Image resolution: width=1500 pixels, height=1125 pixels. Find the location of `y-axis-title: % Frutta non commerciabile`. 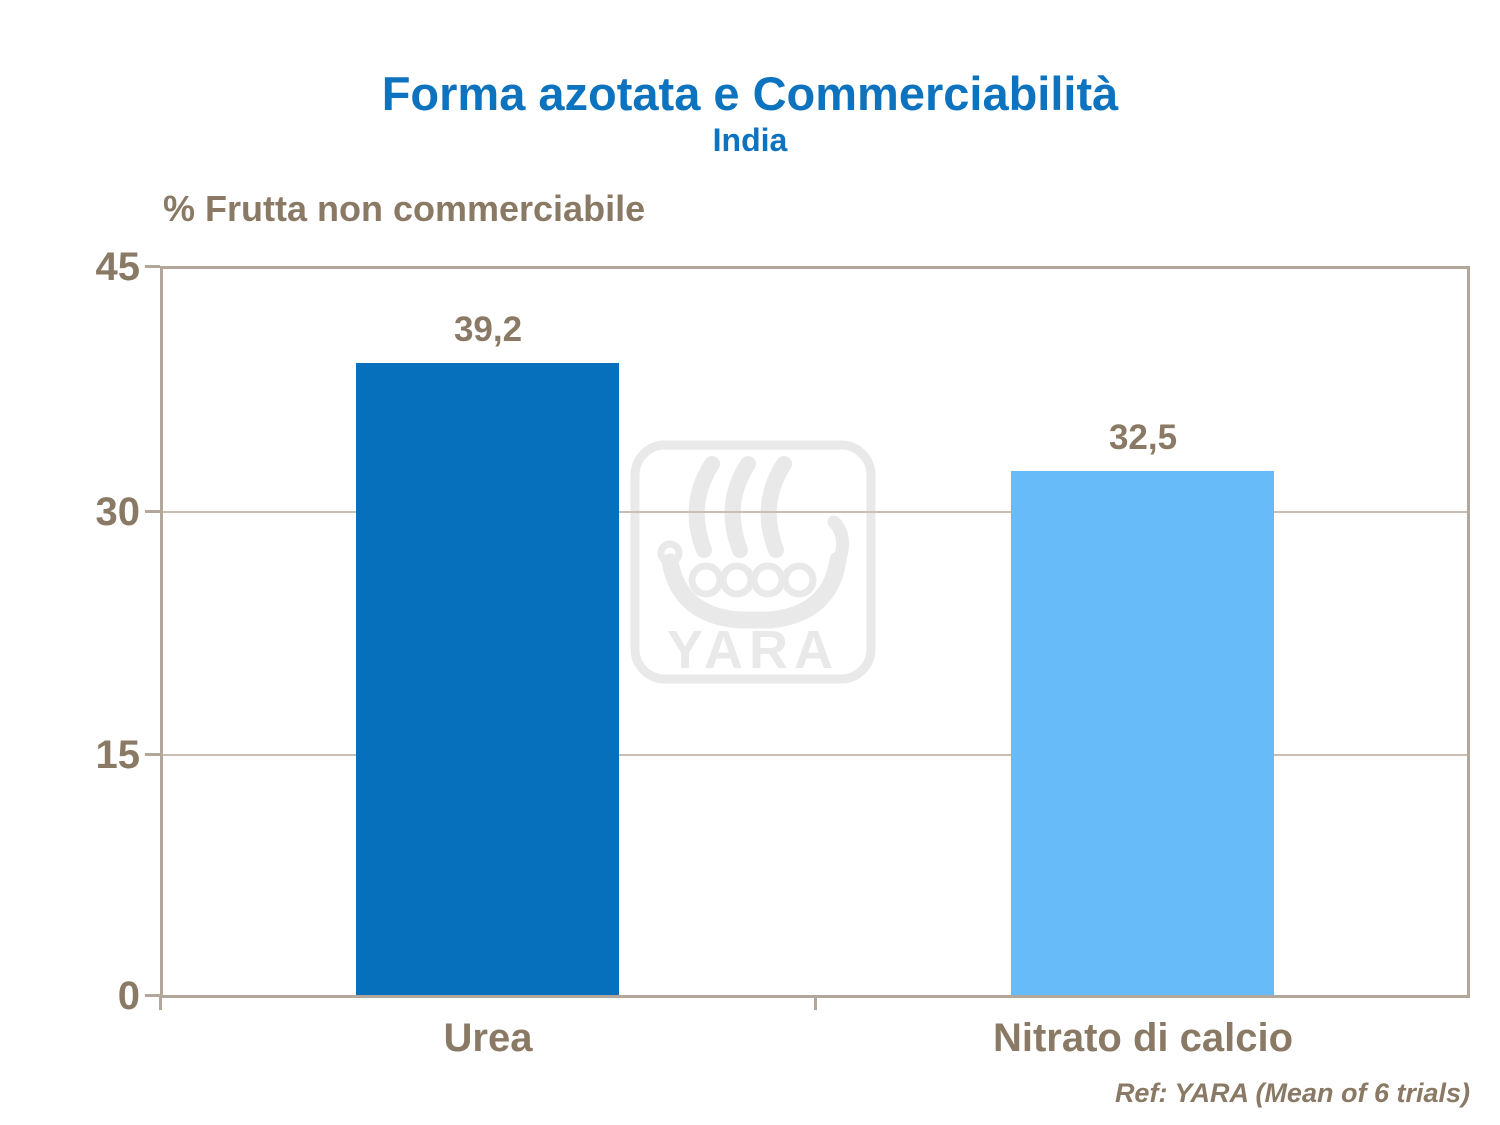

y-axis-title: % Frutta non commerciabile is located at coordinates (404, 208).